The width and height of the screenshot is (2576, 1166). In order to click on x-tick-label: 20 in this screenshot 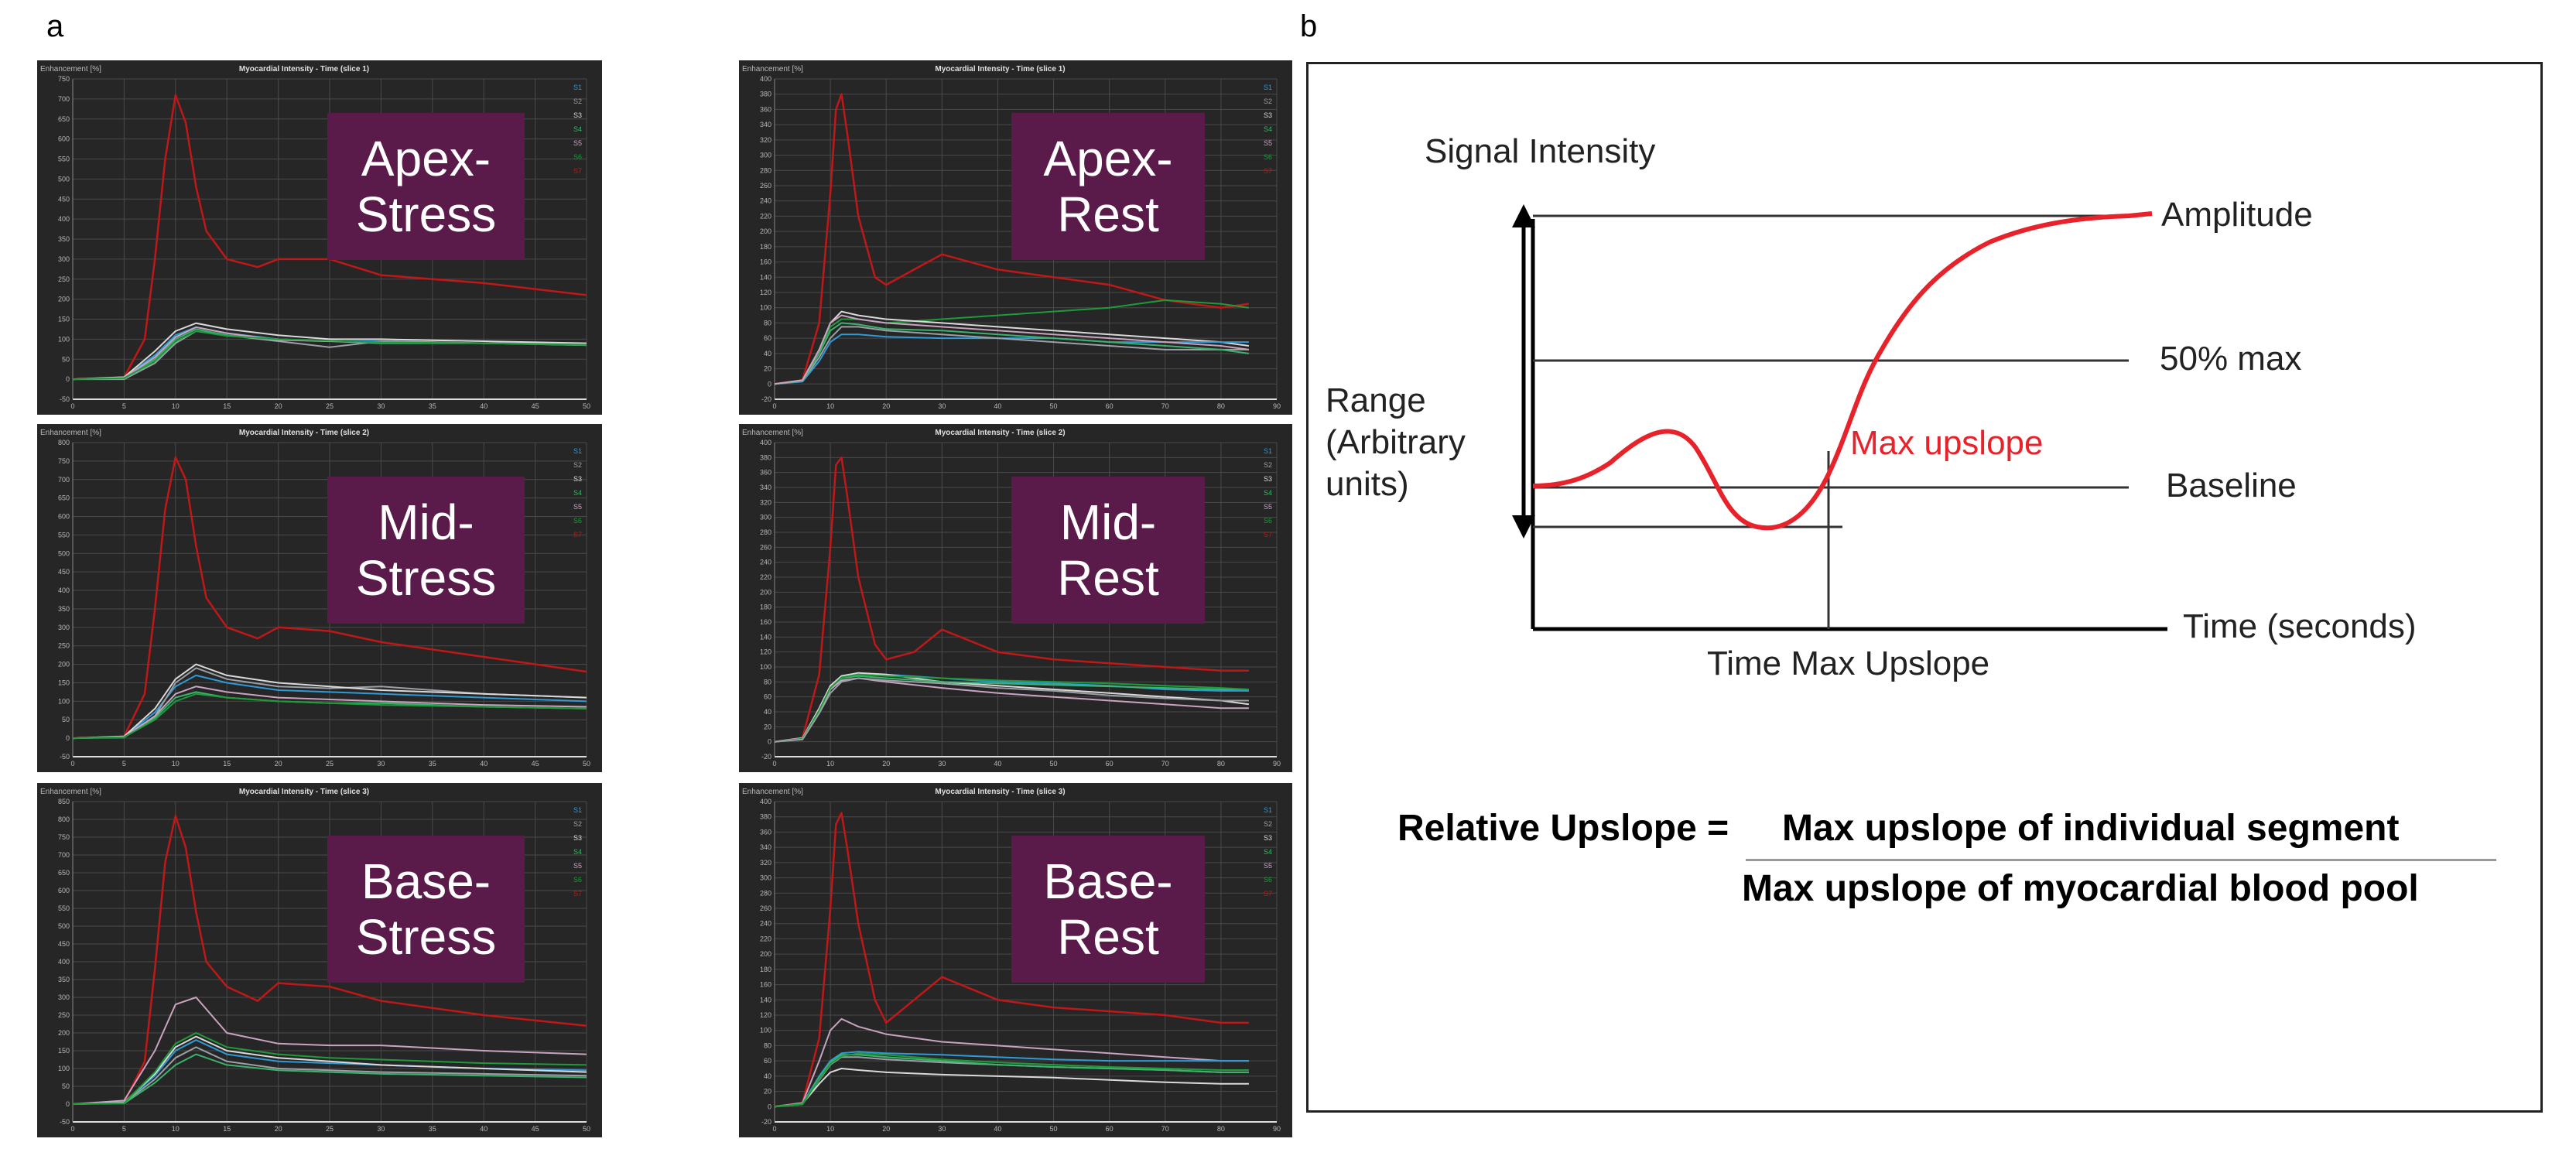, I will do `click(279, 1129)`.